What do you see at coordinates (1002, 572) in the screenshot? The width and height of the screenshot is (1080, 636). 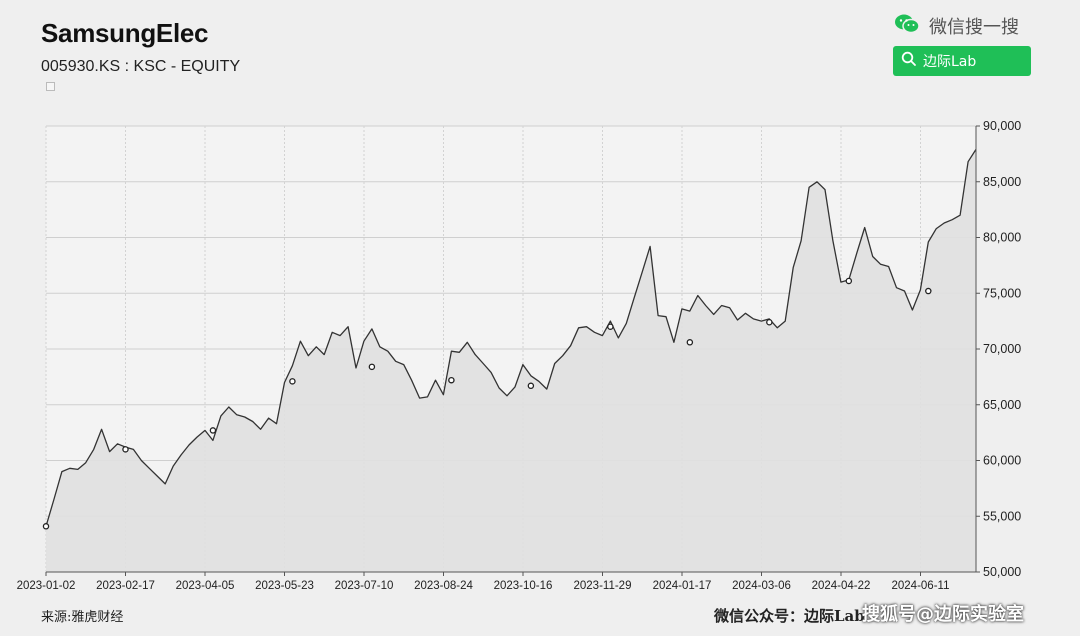 I see `y-tick-label: 50,000` at bounding box center [1002, 572].